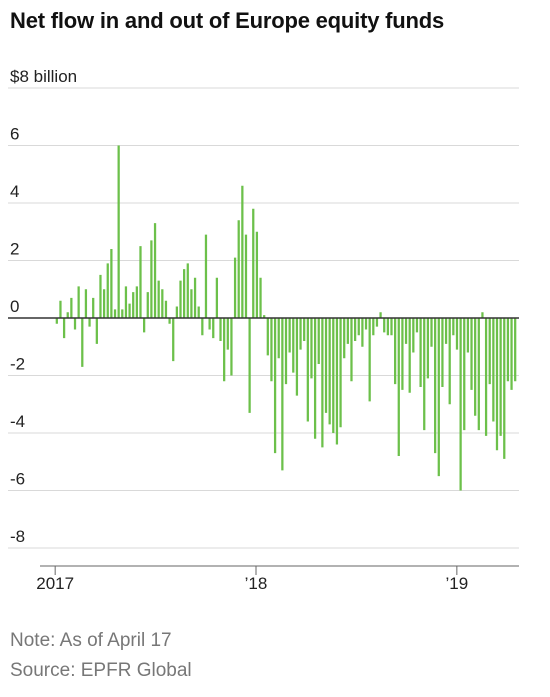 This screenshot has width=550, height=697. What do you see at coordinates (277, 579) in the screenshot?
I see `x-axis: 2017 ’18 ’19` at bounding box center [277, 579].